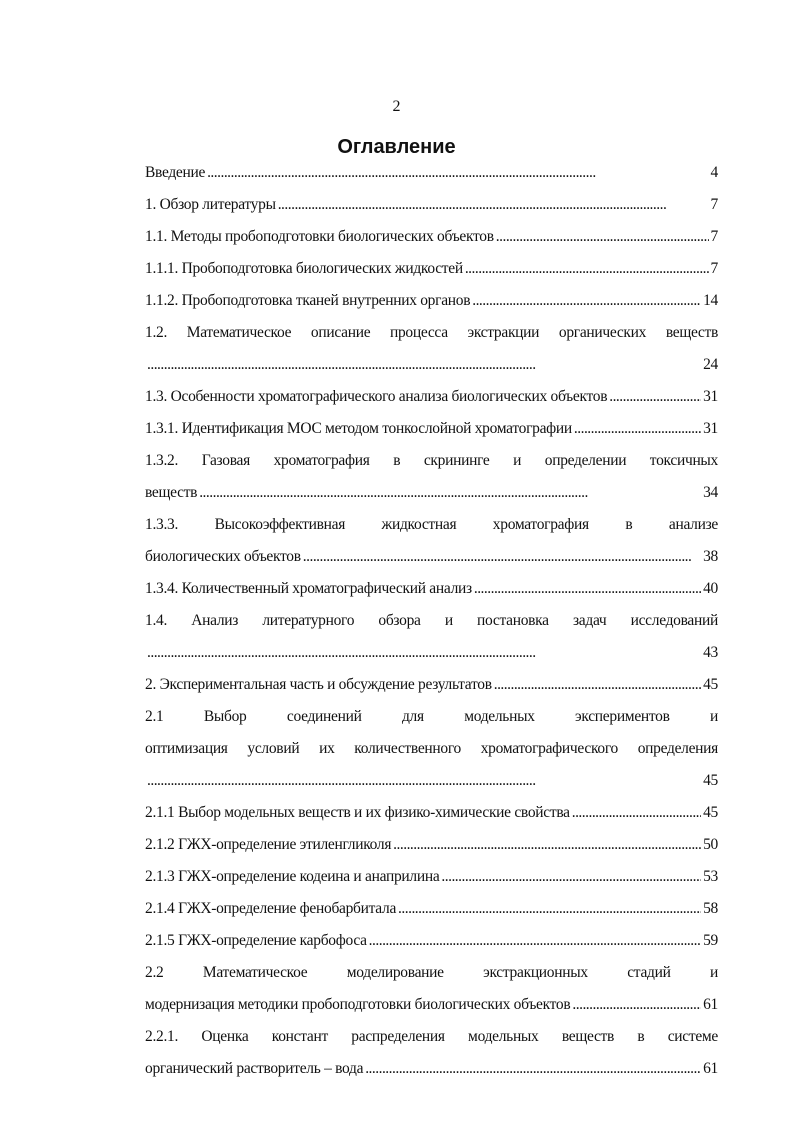 The height and width of the screenshot is (1122, 793). What do you see at coordinates (210, 204) in the screenshot?
I see `toc-entry-title: 1. Обзор литературы` at bounding box center [210, 204].